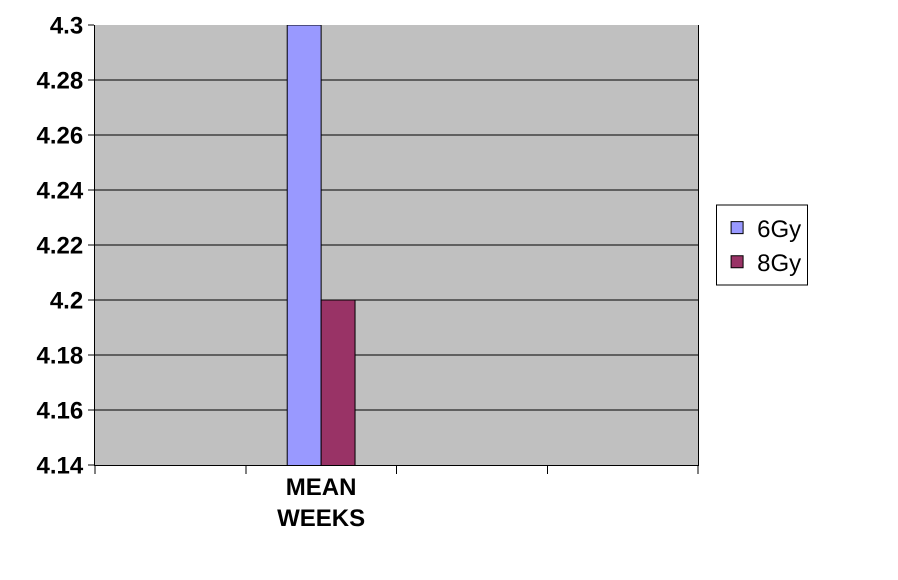 This screenshot has height=580, width=898. What do you see at coordinates (60, 466) in the screenshot?
I see `y-tick-label: 4.14` at bounding box center [60, 466].